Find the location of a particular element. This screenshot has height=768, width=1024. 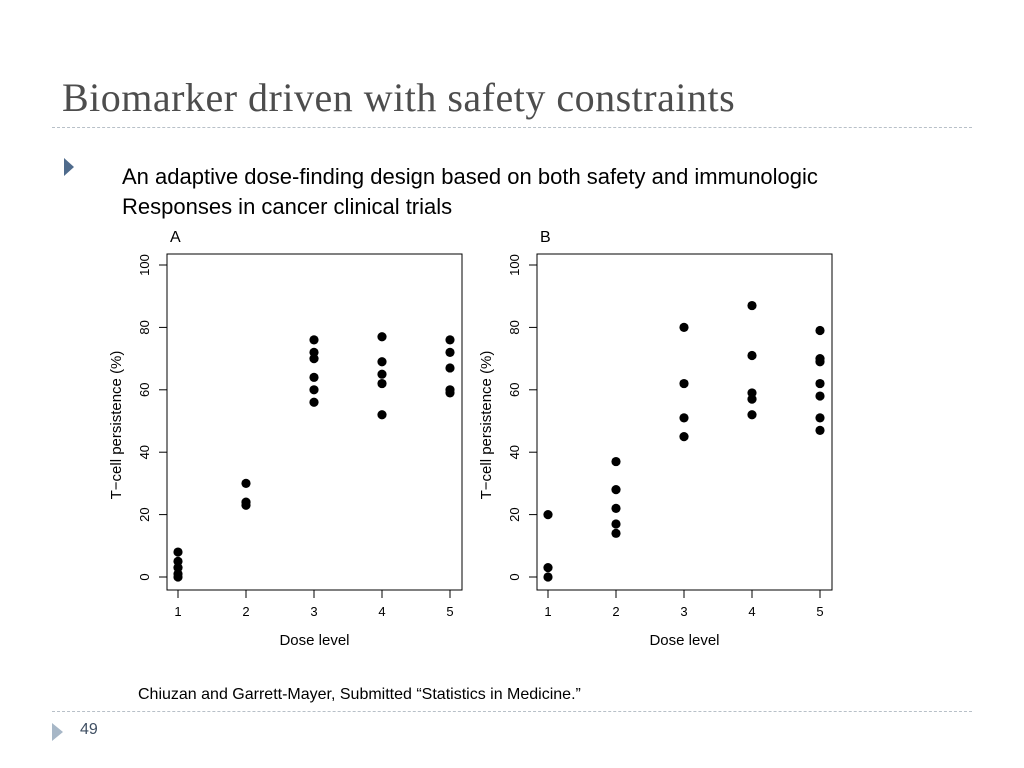

panel-label: B is located at coordinates (545, 237).